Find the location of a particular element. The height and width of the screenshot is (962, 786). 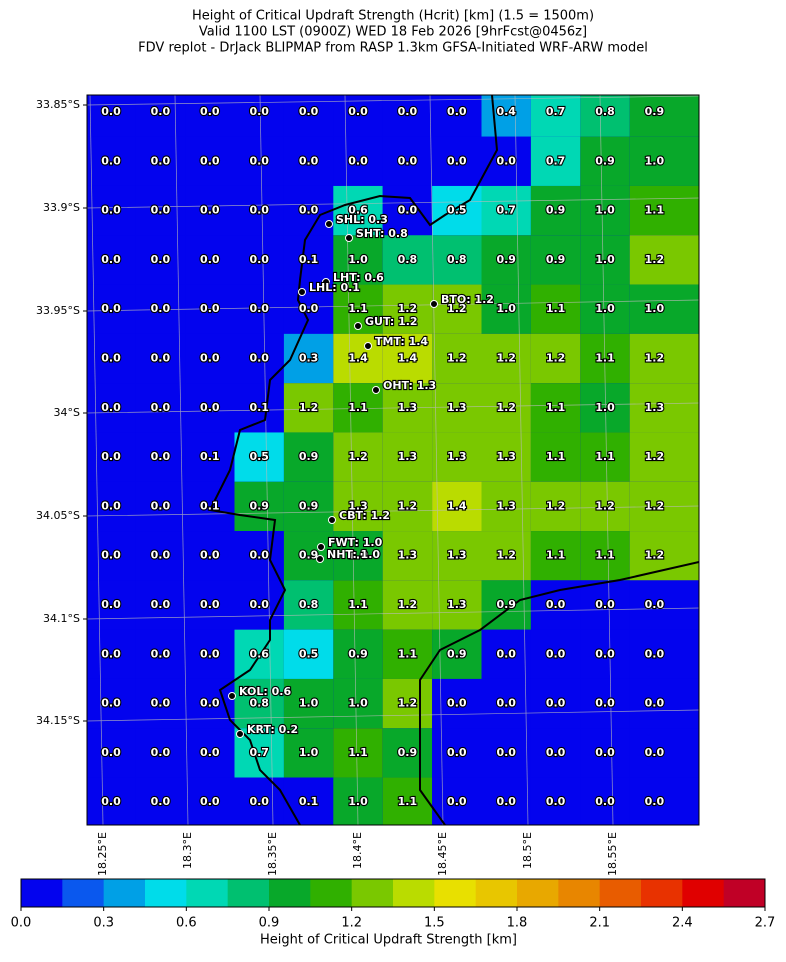

cell-label: 0.1 is located at coordinates (309, 259).